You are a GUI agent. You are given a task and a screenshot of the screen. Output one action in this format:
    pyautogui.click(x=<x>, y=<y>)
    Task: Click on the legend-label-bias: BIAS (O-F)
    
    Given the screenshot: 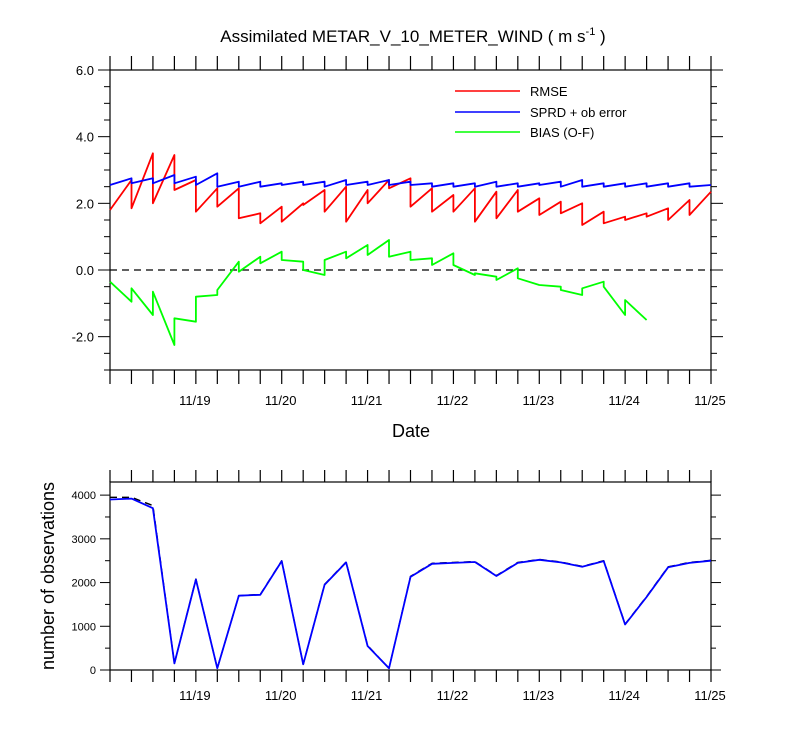 What is the action you would take?
    pyautogui.click(x=562, y=132)
    